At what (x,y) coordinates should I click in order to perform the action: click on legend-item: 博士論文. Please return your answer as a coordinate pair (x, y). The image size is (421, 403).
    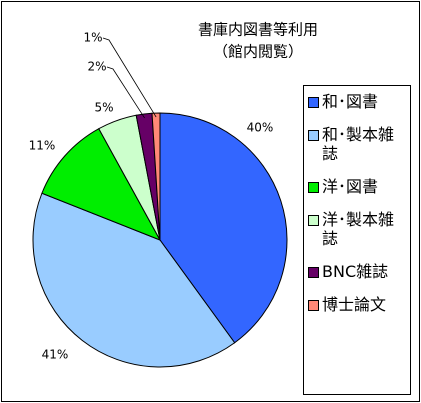
    Looking at the image, I should click on (357, 304).